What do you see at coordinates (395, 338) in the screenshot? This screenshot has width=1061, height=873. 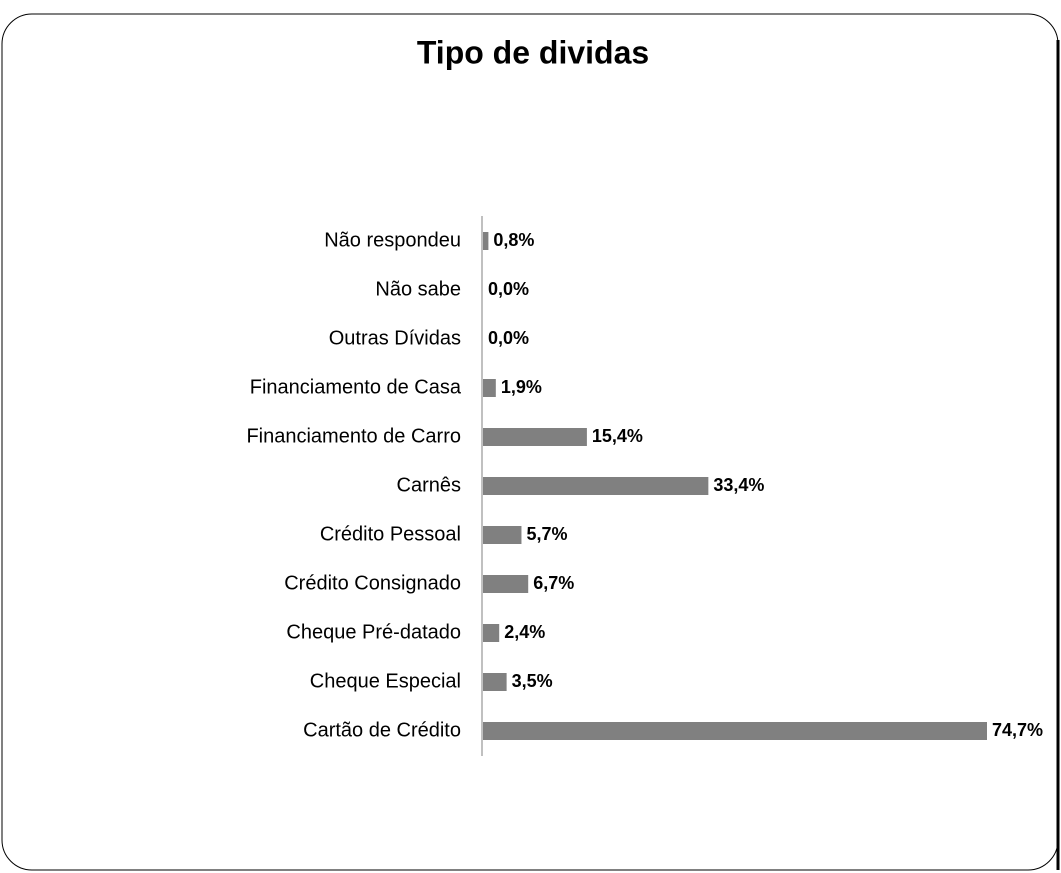 I see `category-label: Outras Dívidas` at bounding box center [395, 338].